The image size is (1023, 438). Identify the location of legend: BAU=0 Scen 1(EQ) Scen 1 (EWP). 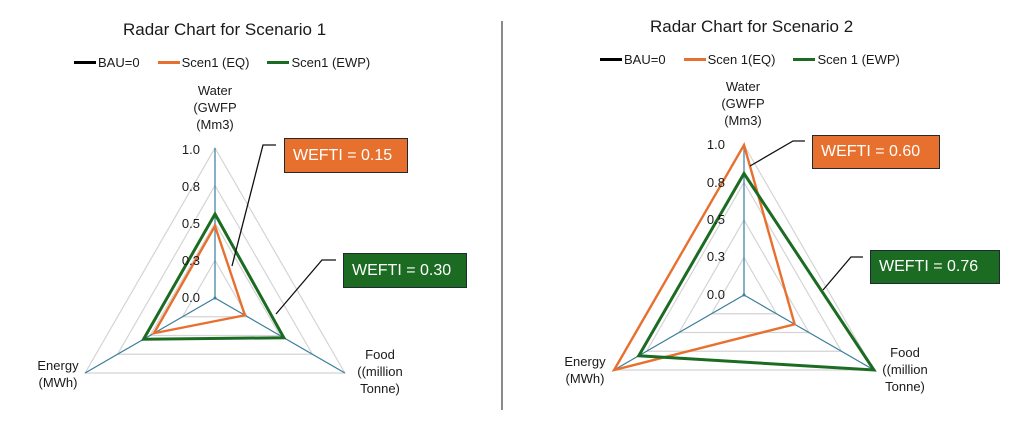
(750, 59).